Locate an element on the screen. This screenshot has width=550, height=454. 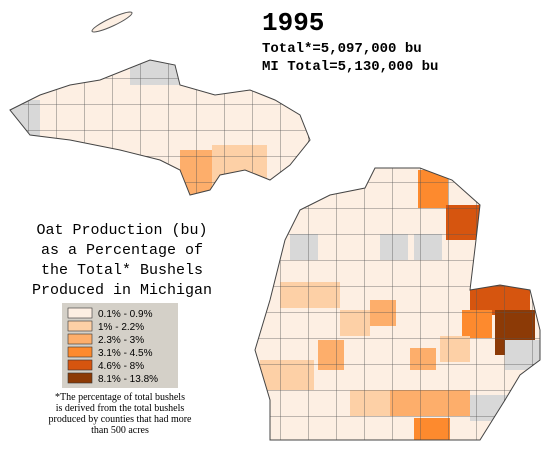
heading-line: the Total* Bushels is located at coordinates (122, 270).